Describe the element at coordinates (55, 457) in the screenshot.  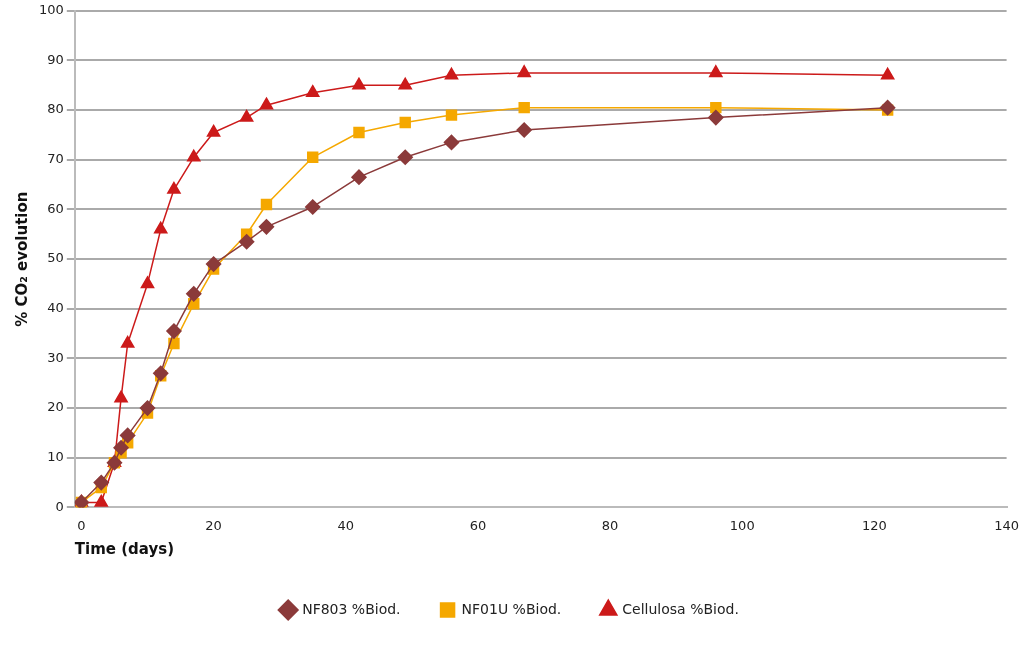
I see `y-tick-label: 10` at that location.